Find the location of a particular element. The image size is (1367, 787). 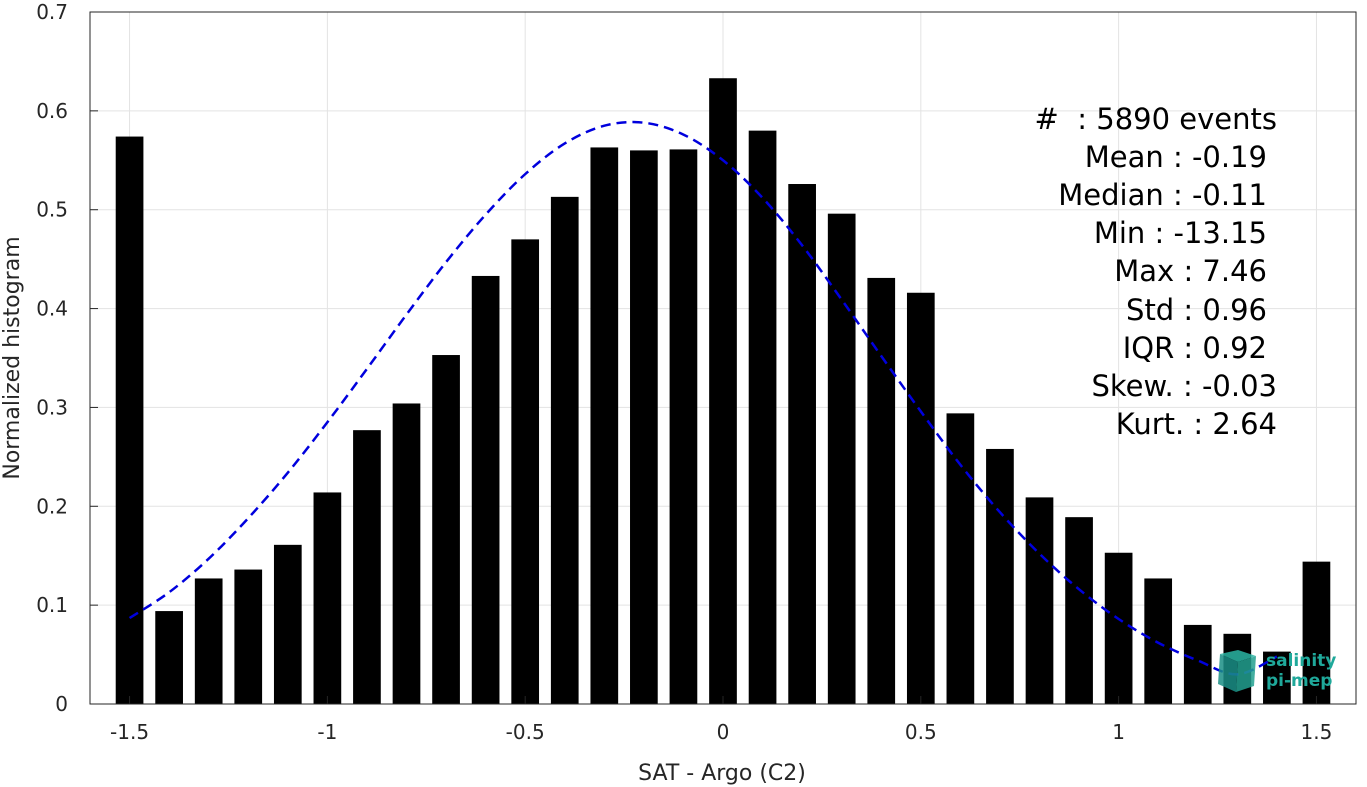

x-axis-label: SAT - Argo (C2) is located at coordinates (722, 773).